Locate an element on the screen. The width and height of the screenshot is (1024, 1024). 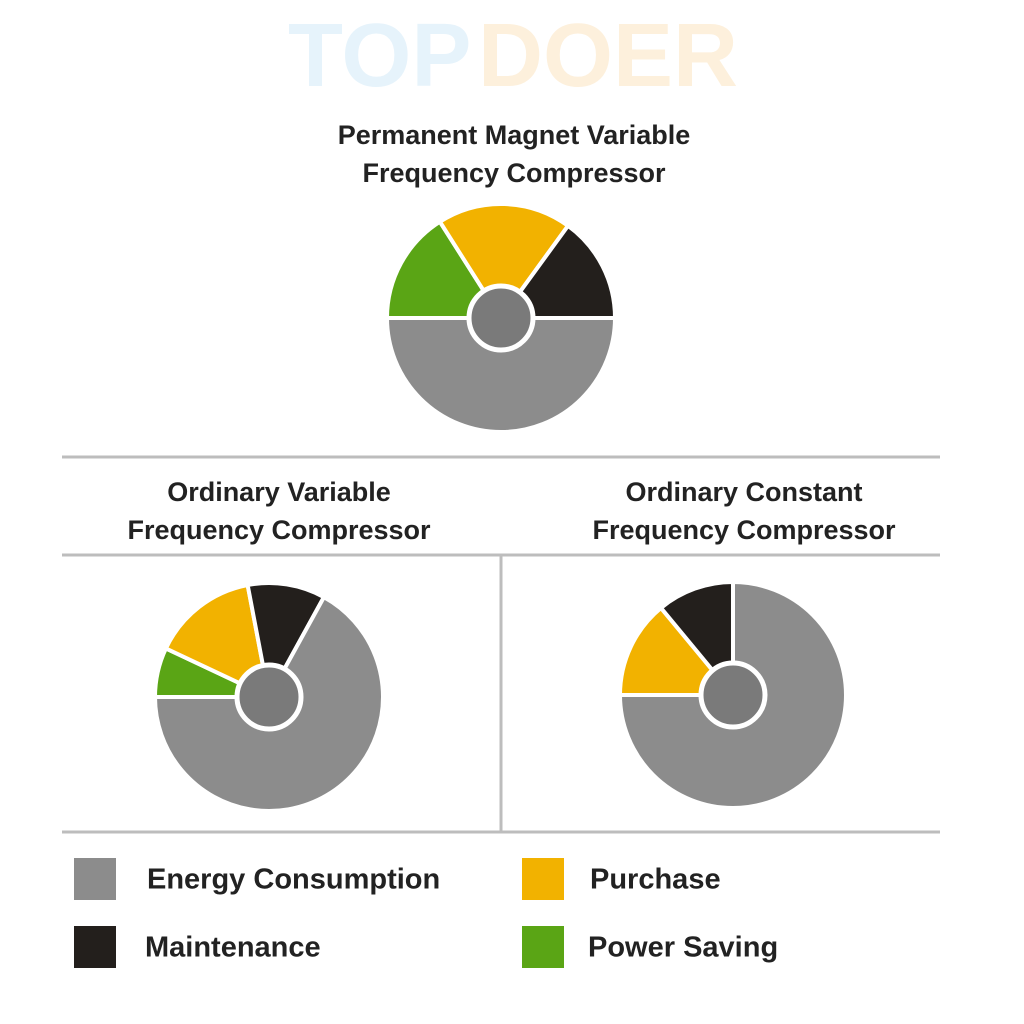
watermark: TOP is located at coordinates (379, 56).